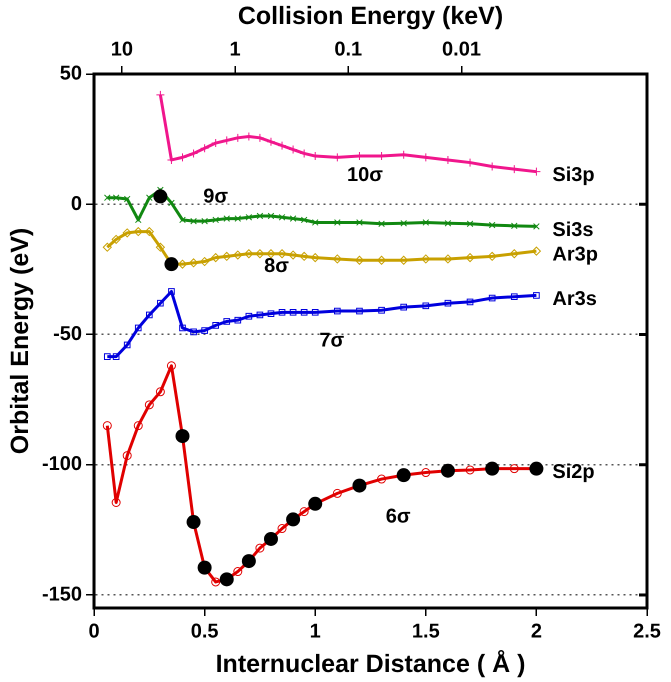 The height and width of the screenshot is (682, 671). What do you see at coordinates (215, 196) in the screenshot?
I see `annotation: 9σ` at bounding box center [215, 196].